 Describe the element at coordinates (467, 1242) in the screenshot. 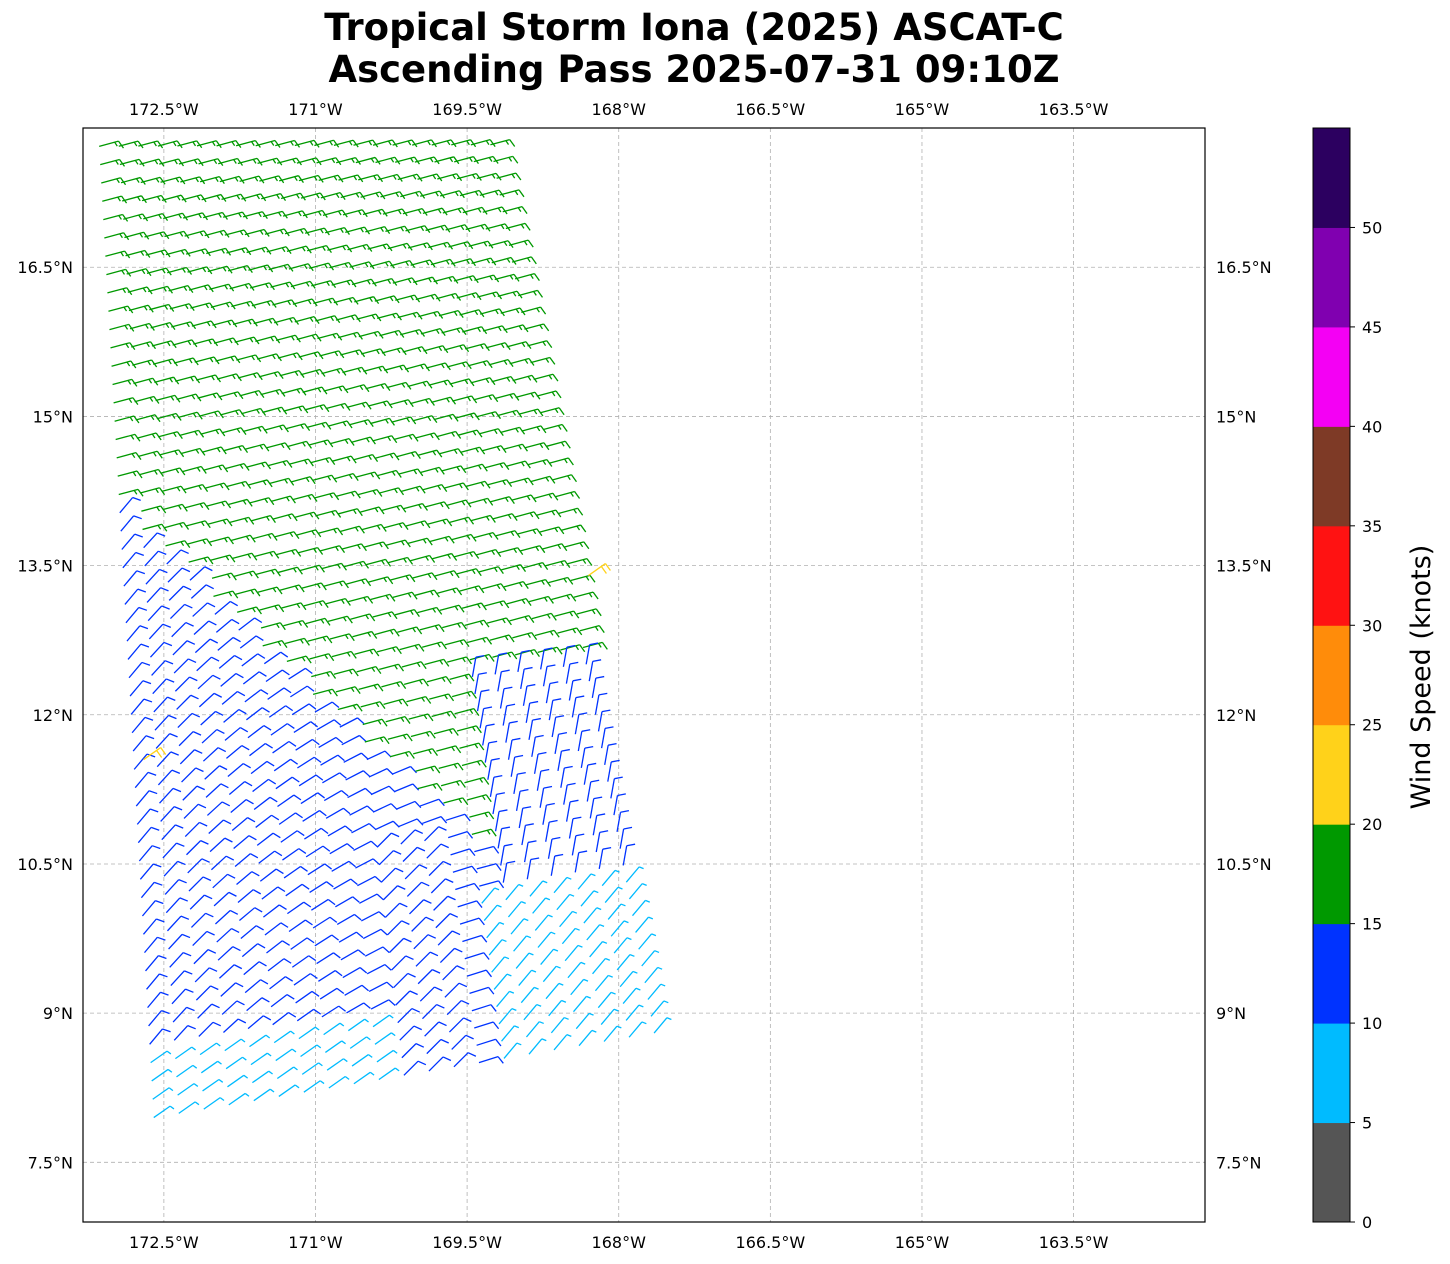

I see `lon-tick-label-bottom: 169.5°W` at that location.